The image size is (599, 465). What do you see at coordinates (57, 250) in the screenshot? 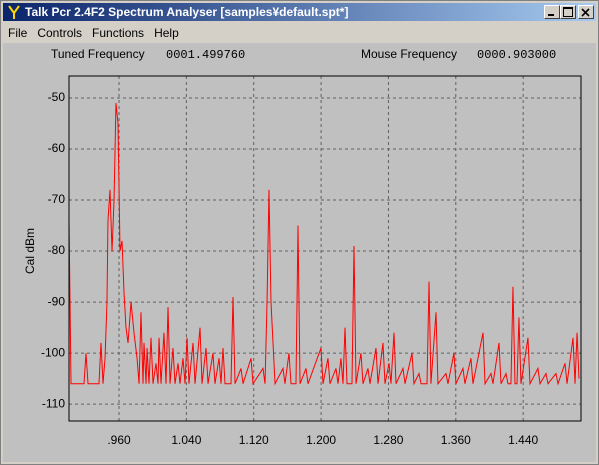
I see `y-tick-label: -80` at bounding box center [57, 250].